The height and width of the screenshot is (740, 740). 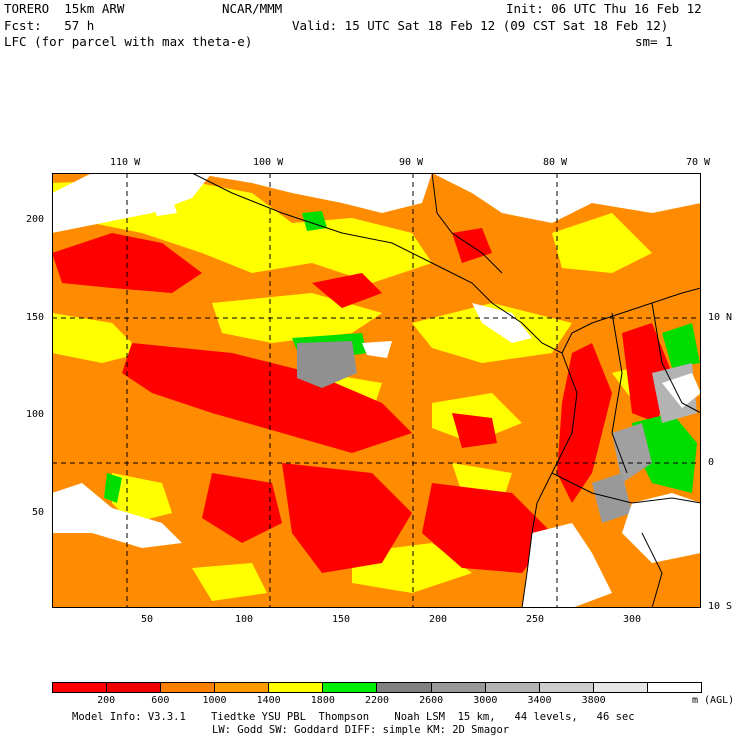 I want to click on grid-x-150: 150, so click(x=341, y=619).